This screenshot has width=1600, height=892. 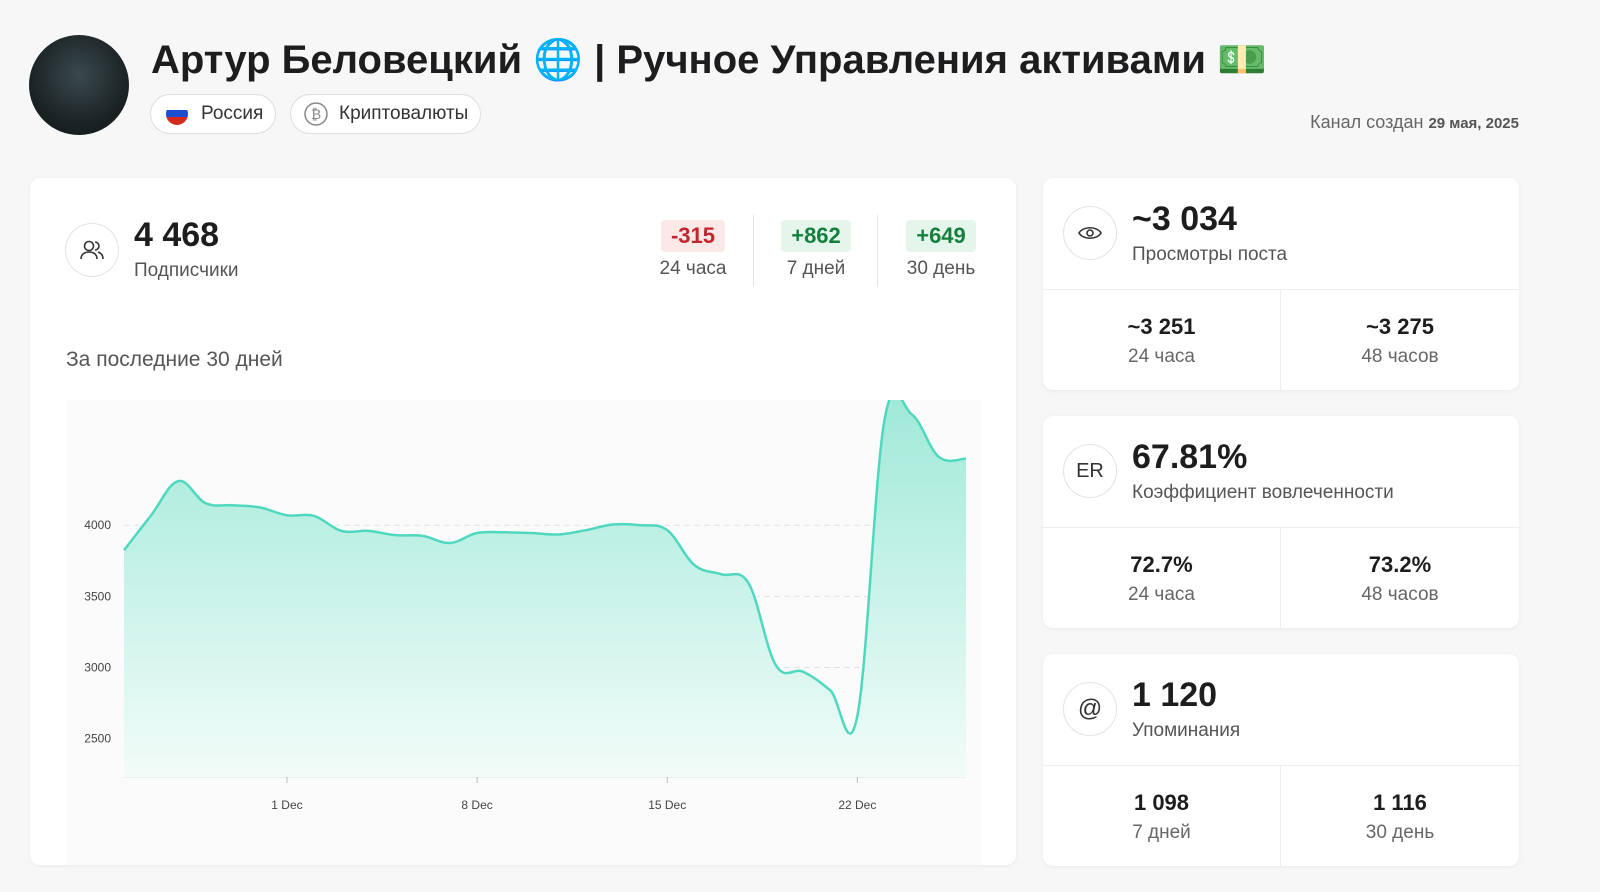 What do you see at coordinates (186, 270) in the screenshot?
I see `subscribers-label: Подписчики` at bounding box center [186, 270].